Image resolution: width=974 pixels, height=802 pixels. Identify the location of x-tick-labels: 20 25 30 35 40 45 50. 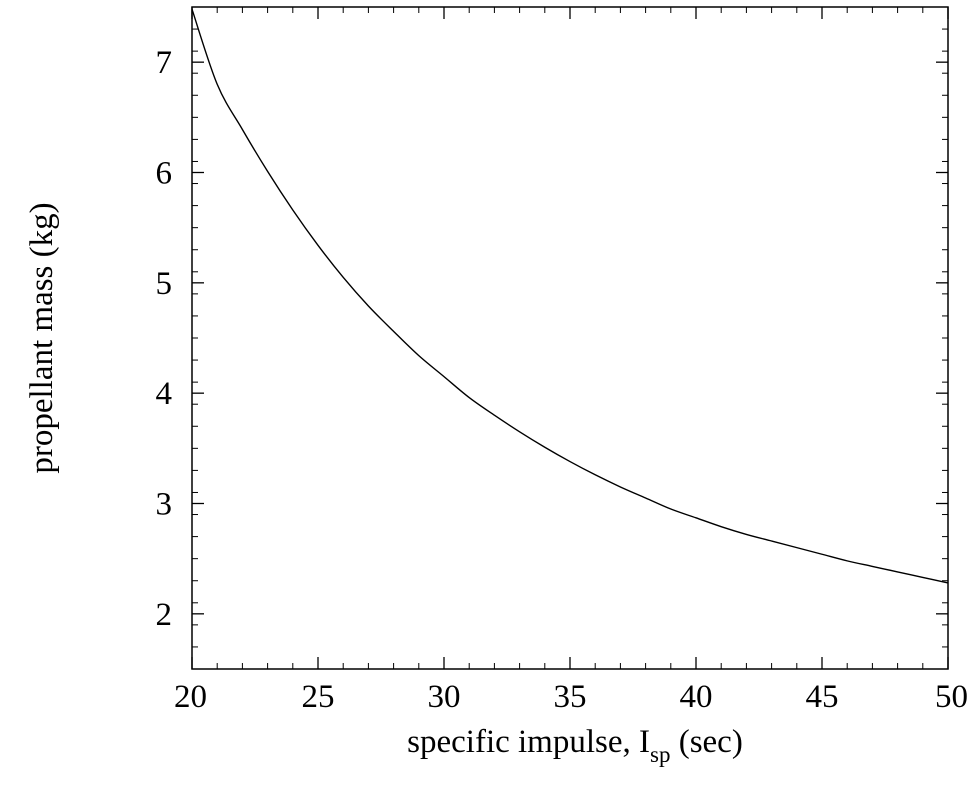
(571, 697).